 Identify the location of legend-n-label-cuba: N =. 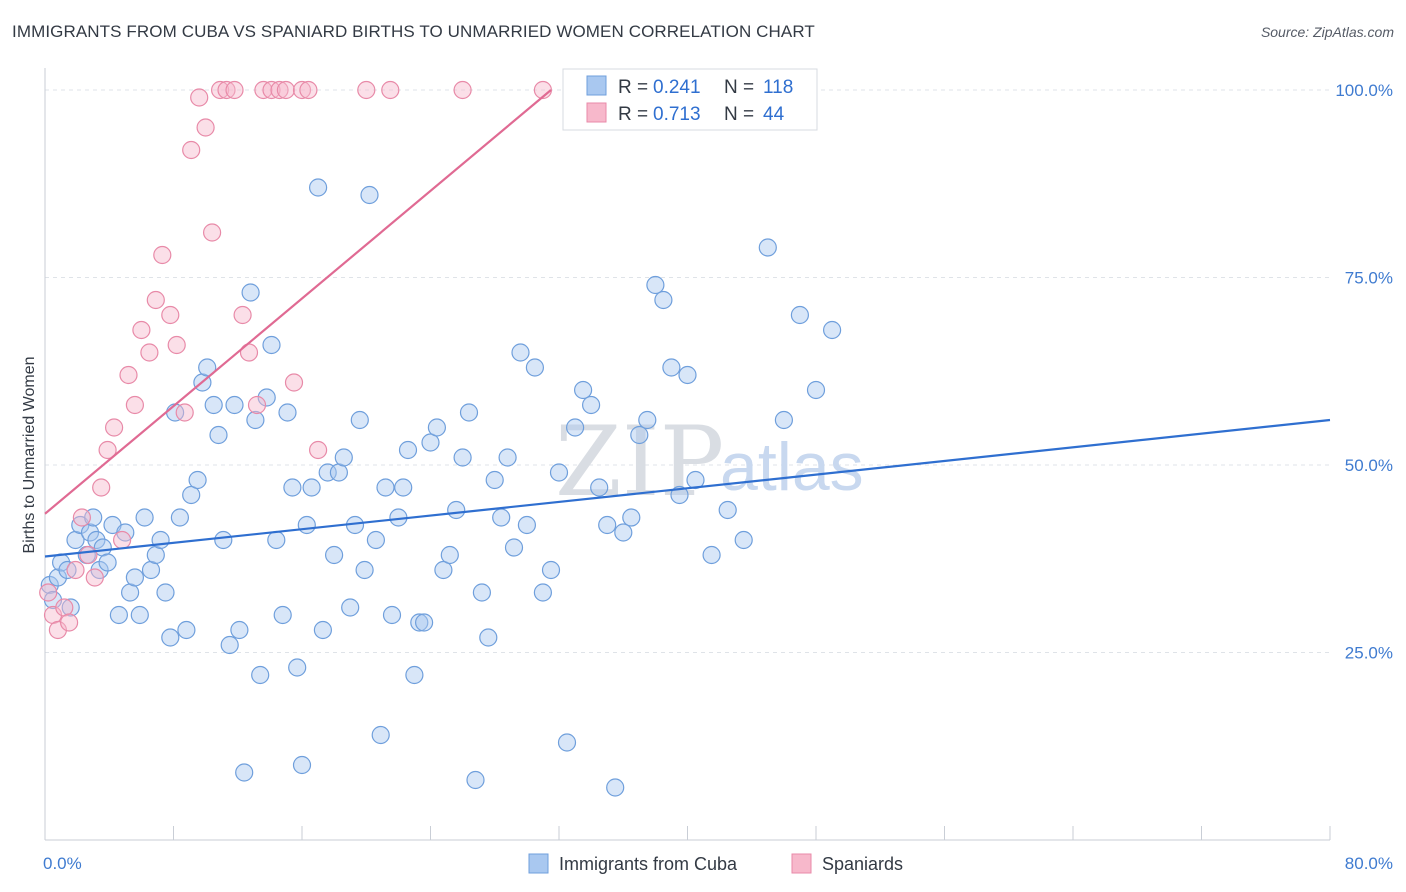
(739, 87).